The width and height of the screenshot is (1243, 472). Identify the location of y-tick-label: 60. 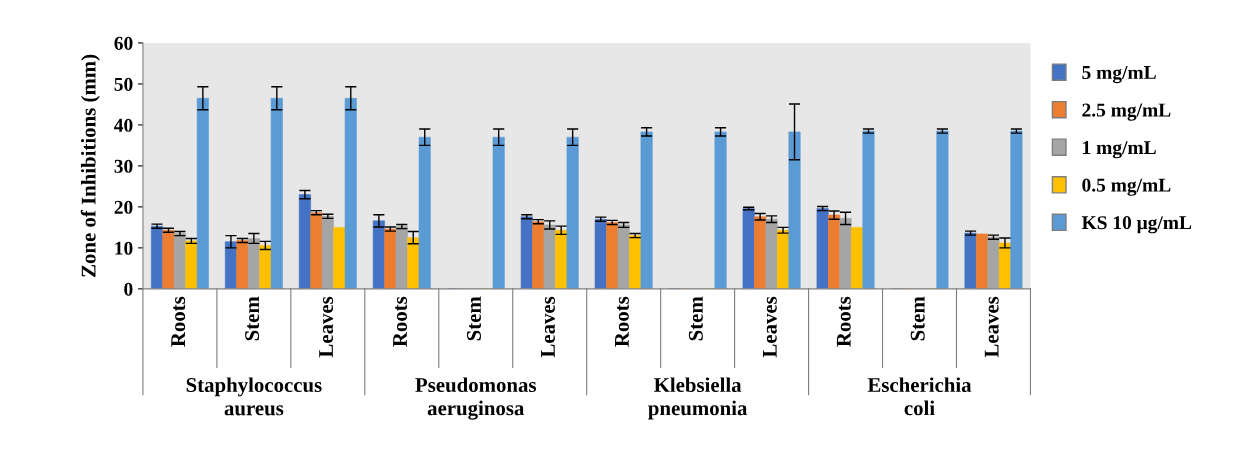
(123, 43).